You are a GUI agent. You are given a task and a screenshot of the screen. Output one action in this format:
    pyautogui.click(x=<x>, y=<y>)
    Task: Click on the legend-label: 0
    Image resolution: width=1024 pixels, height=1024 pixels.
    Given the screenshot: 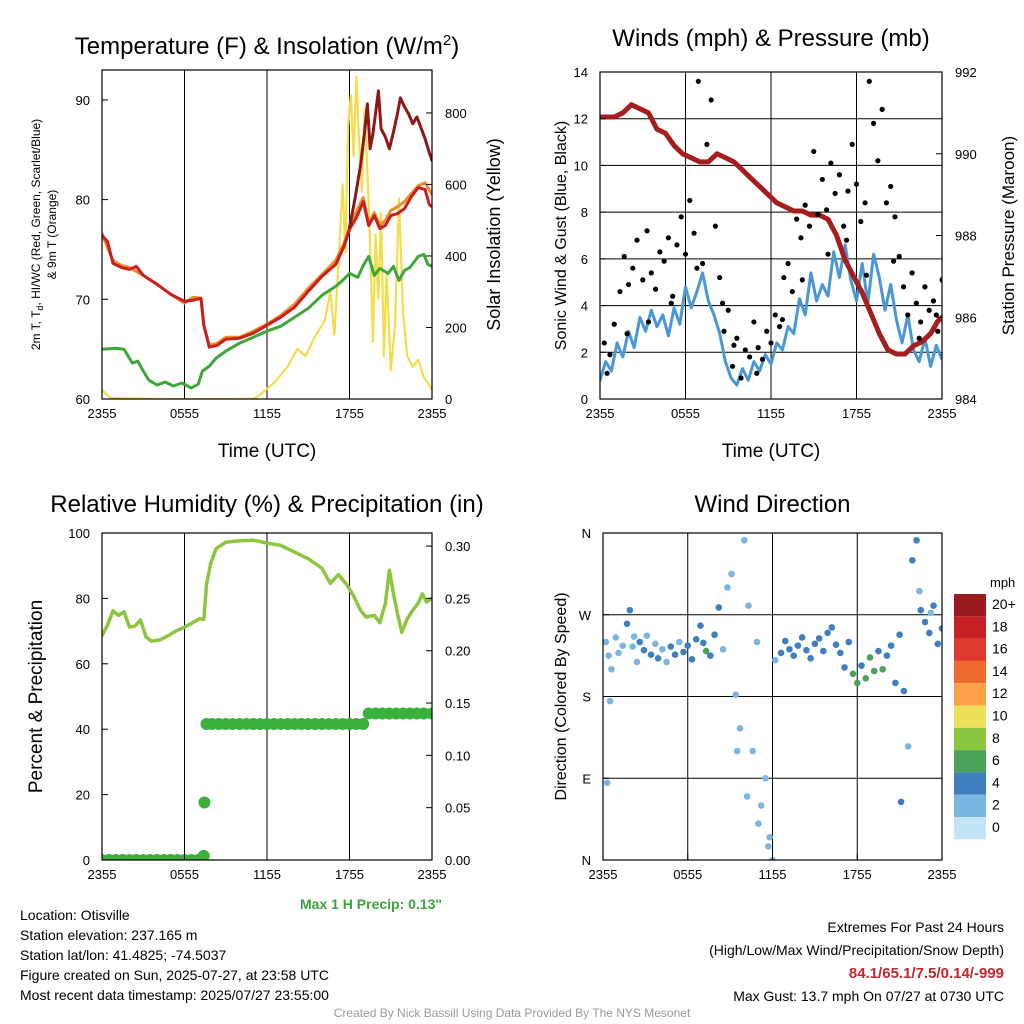 What is the action you would take?
    pyautogui.click(x=996, y=827)
    